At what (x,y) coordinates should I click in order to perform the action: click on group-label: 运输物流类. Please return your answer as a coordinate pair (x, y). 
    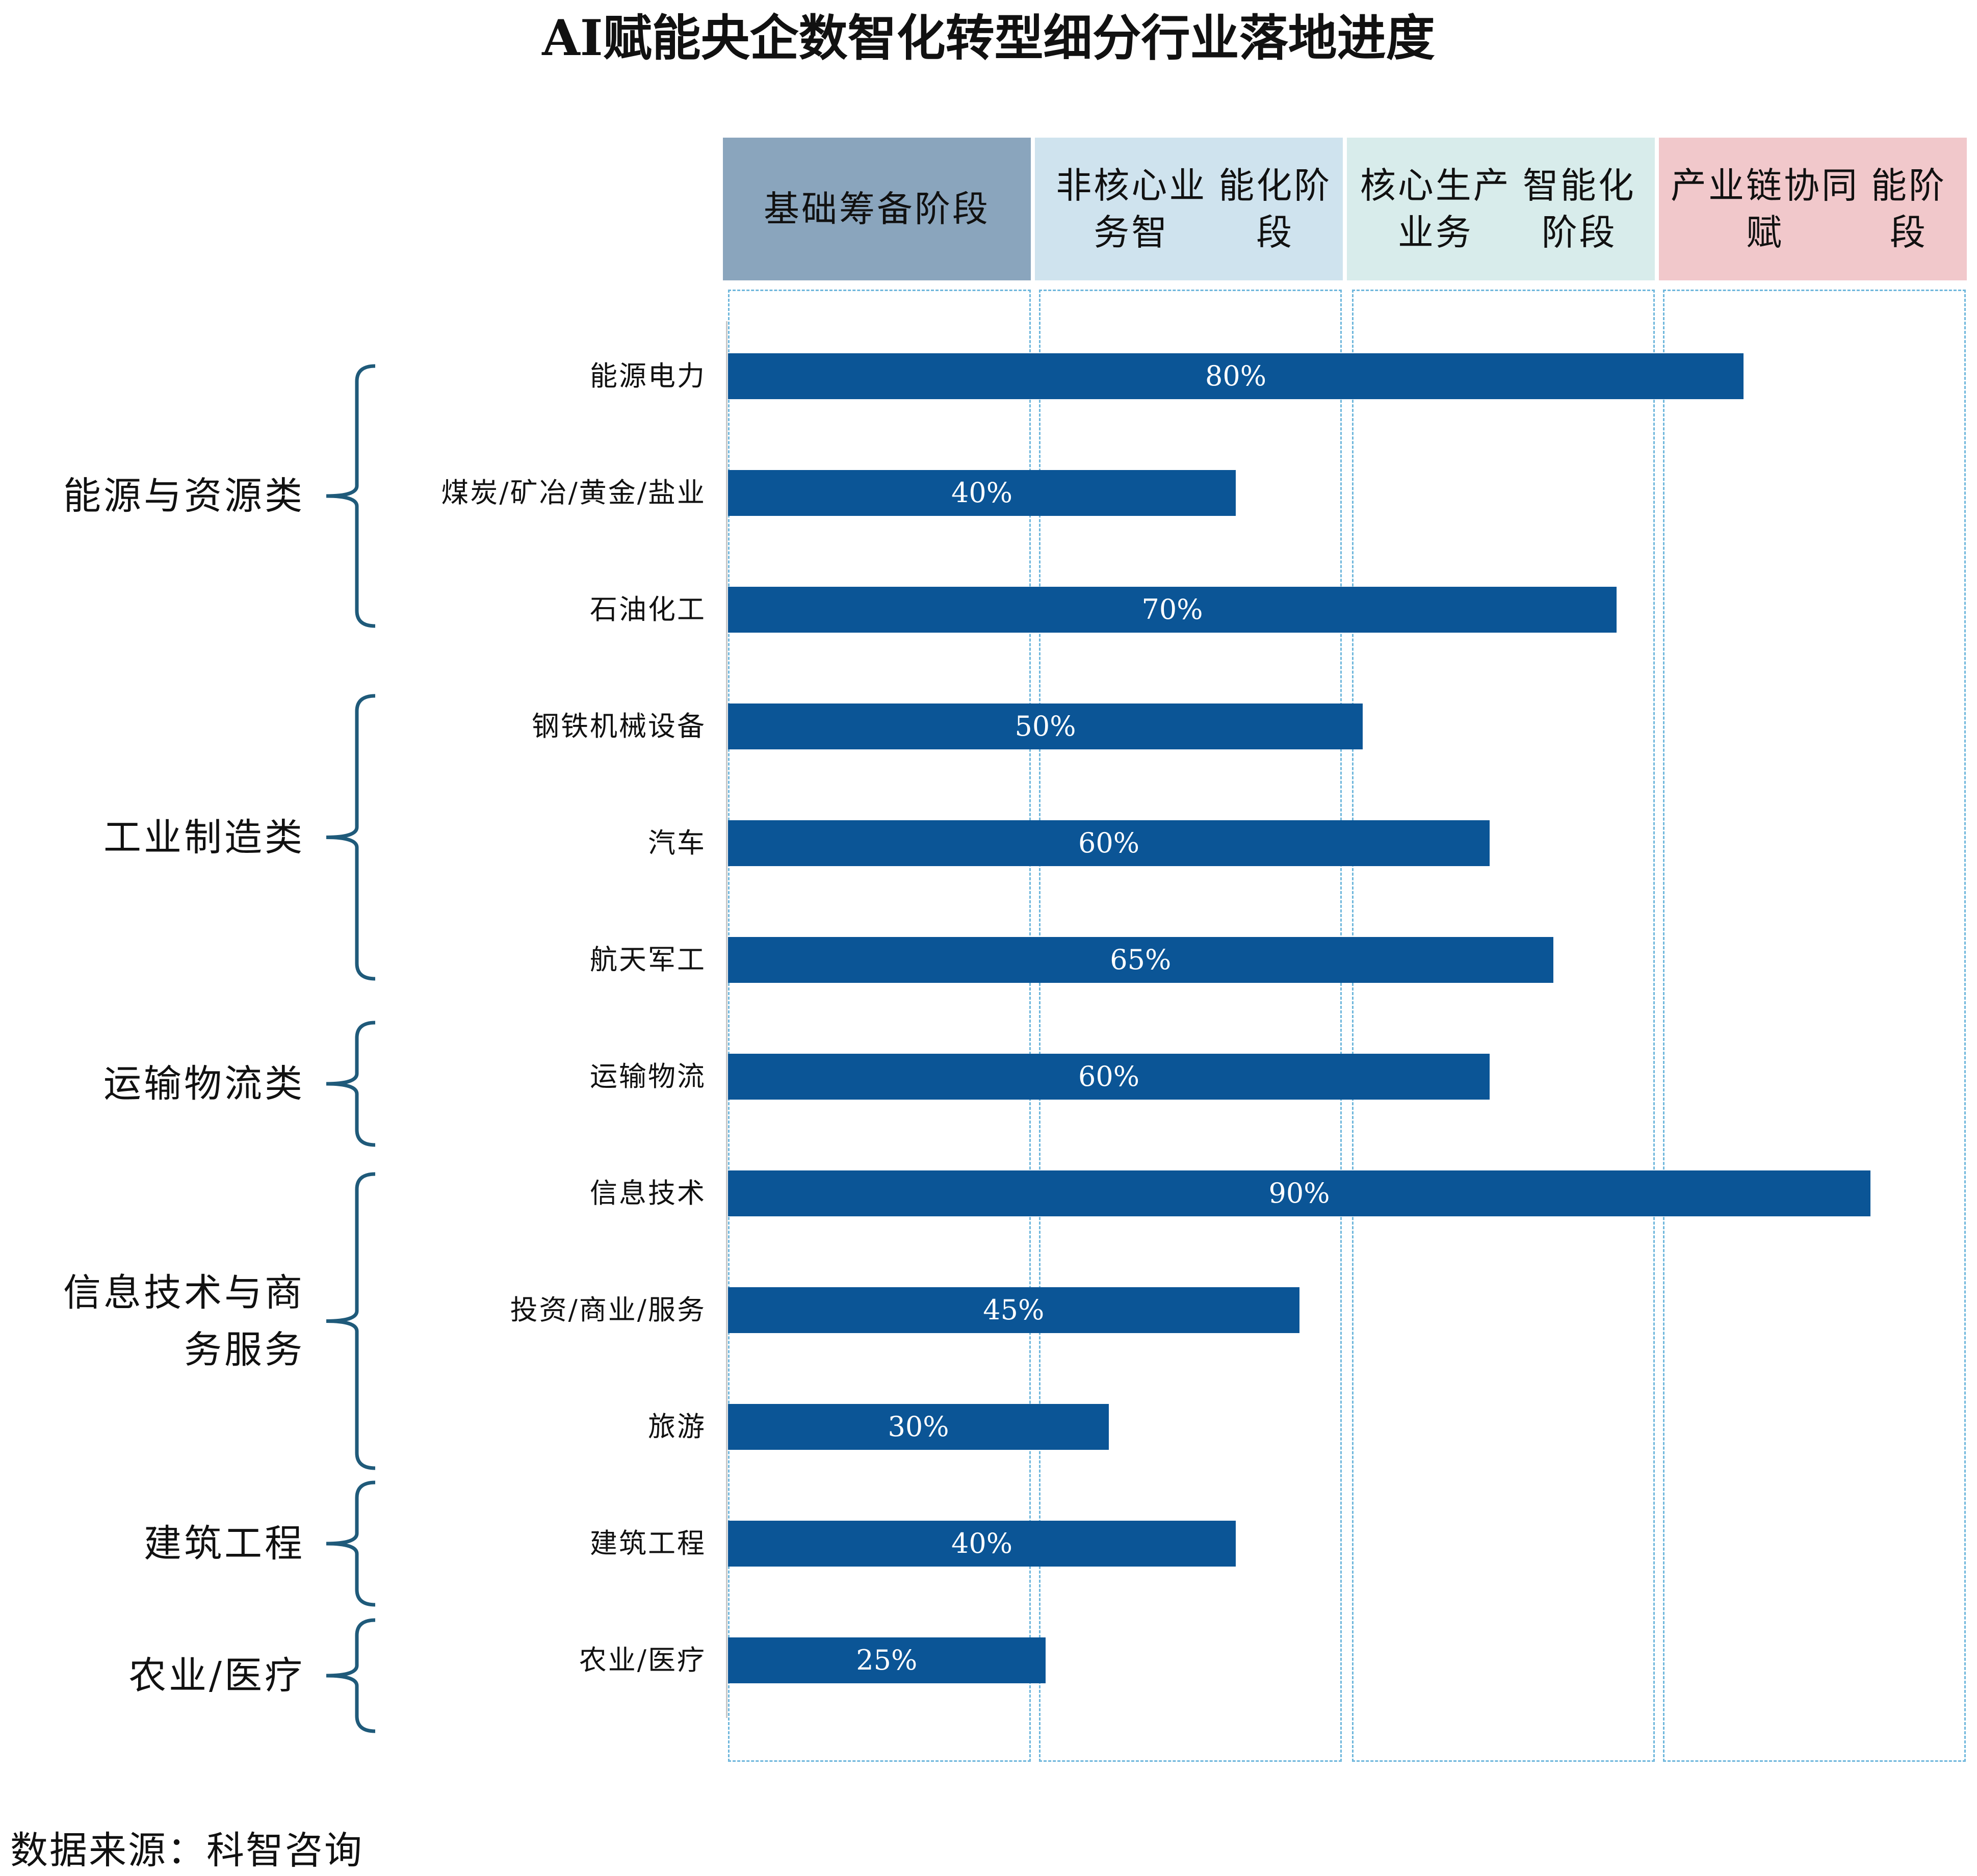
    Looking at the image, I should click on (204, 1083).